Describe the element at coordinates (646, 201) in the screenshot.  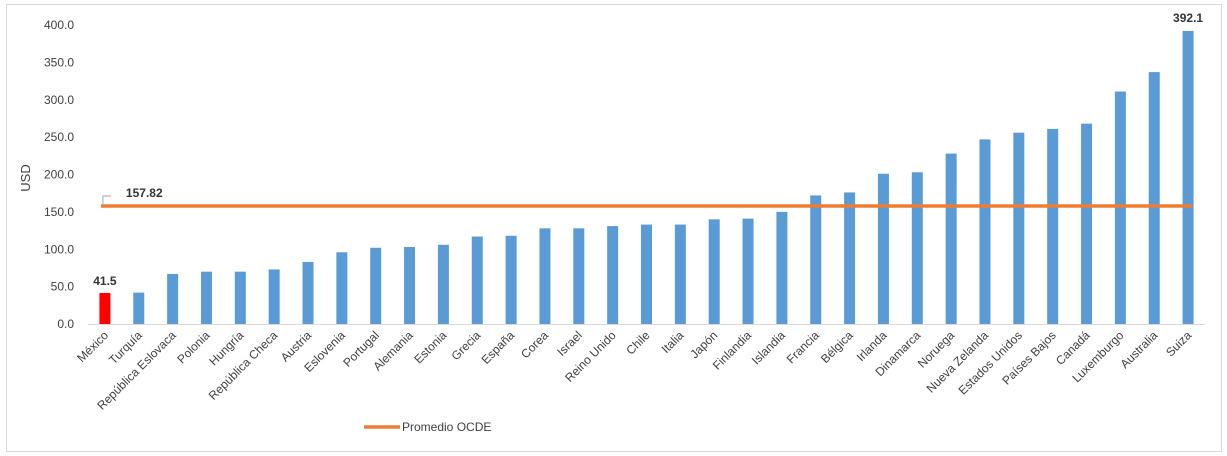
I see `reference-line-group` at that location.